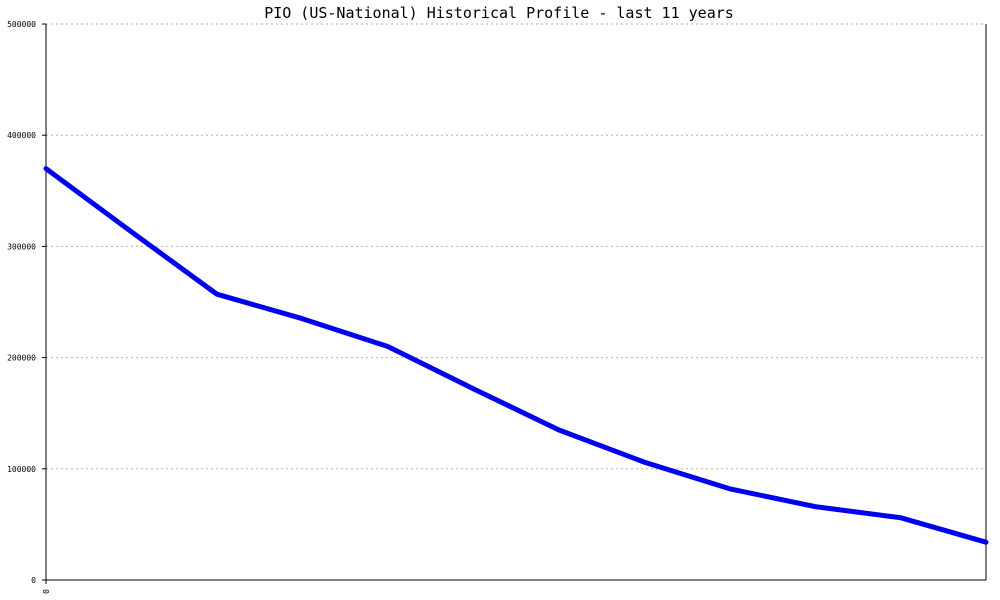  What do you see at coordinates (21, 246) in the screenshot?
I see `y-tick-label: 300000` at bounding box center [21, 246].